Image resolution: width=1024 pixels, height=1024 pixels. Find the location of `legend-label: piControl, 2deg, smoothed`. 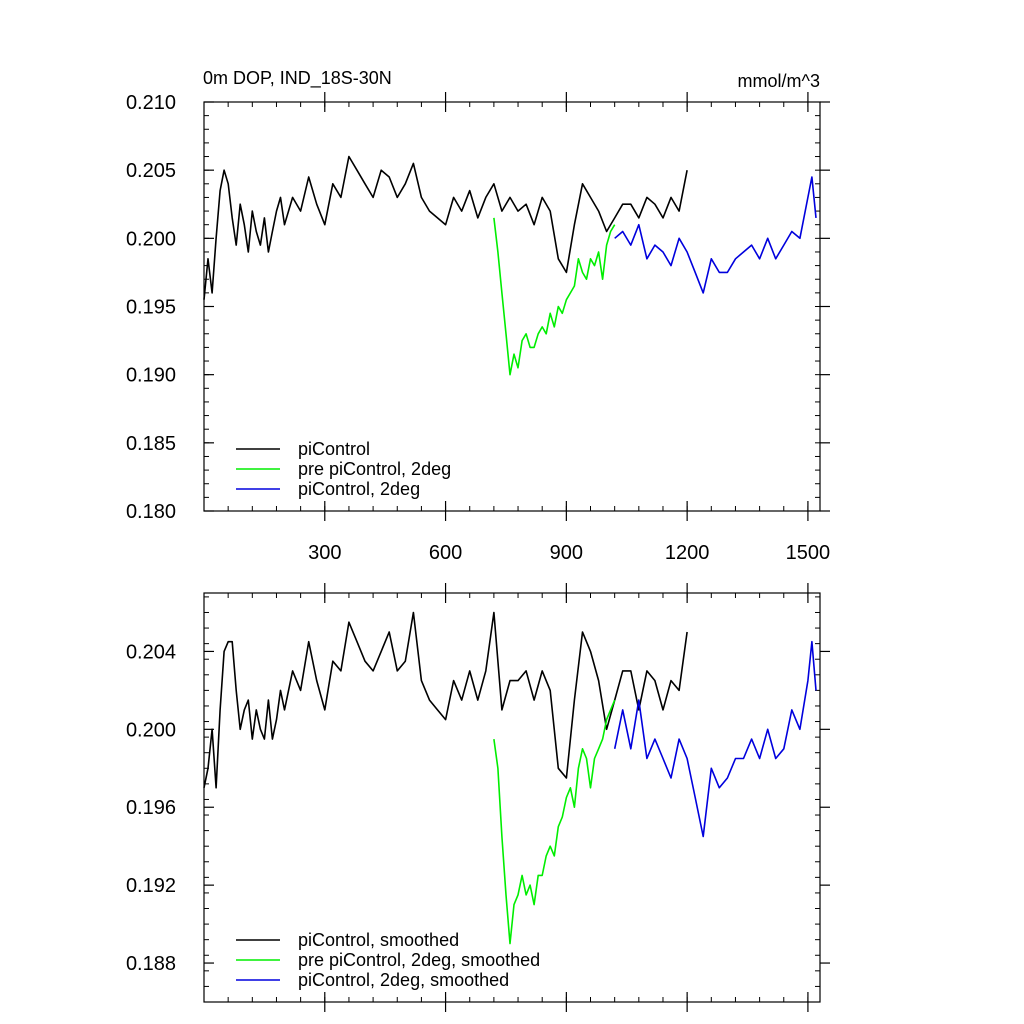

legend-label: piControl, 2deg, smoothed is located at coordinates (403, 980).